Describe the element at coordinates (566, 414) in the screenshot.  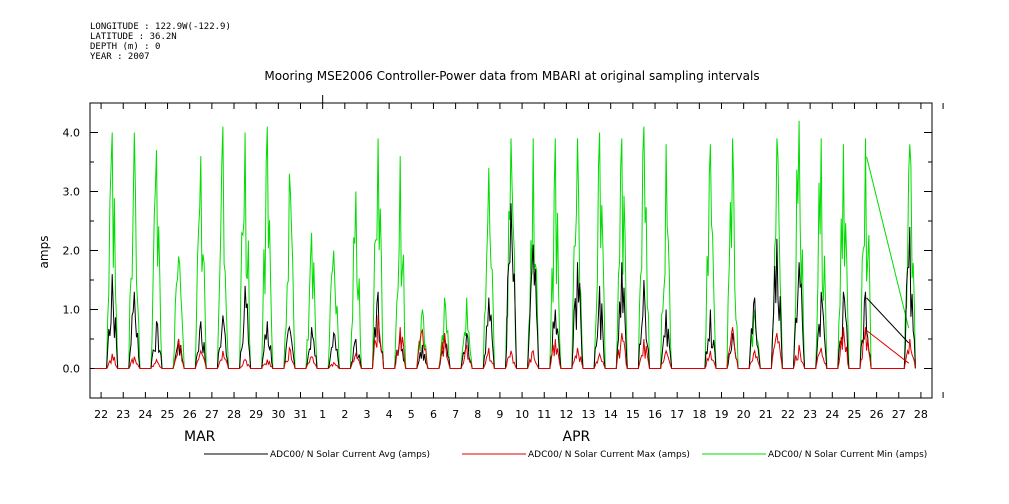
I see `x-tick-label: 12` at that location.